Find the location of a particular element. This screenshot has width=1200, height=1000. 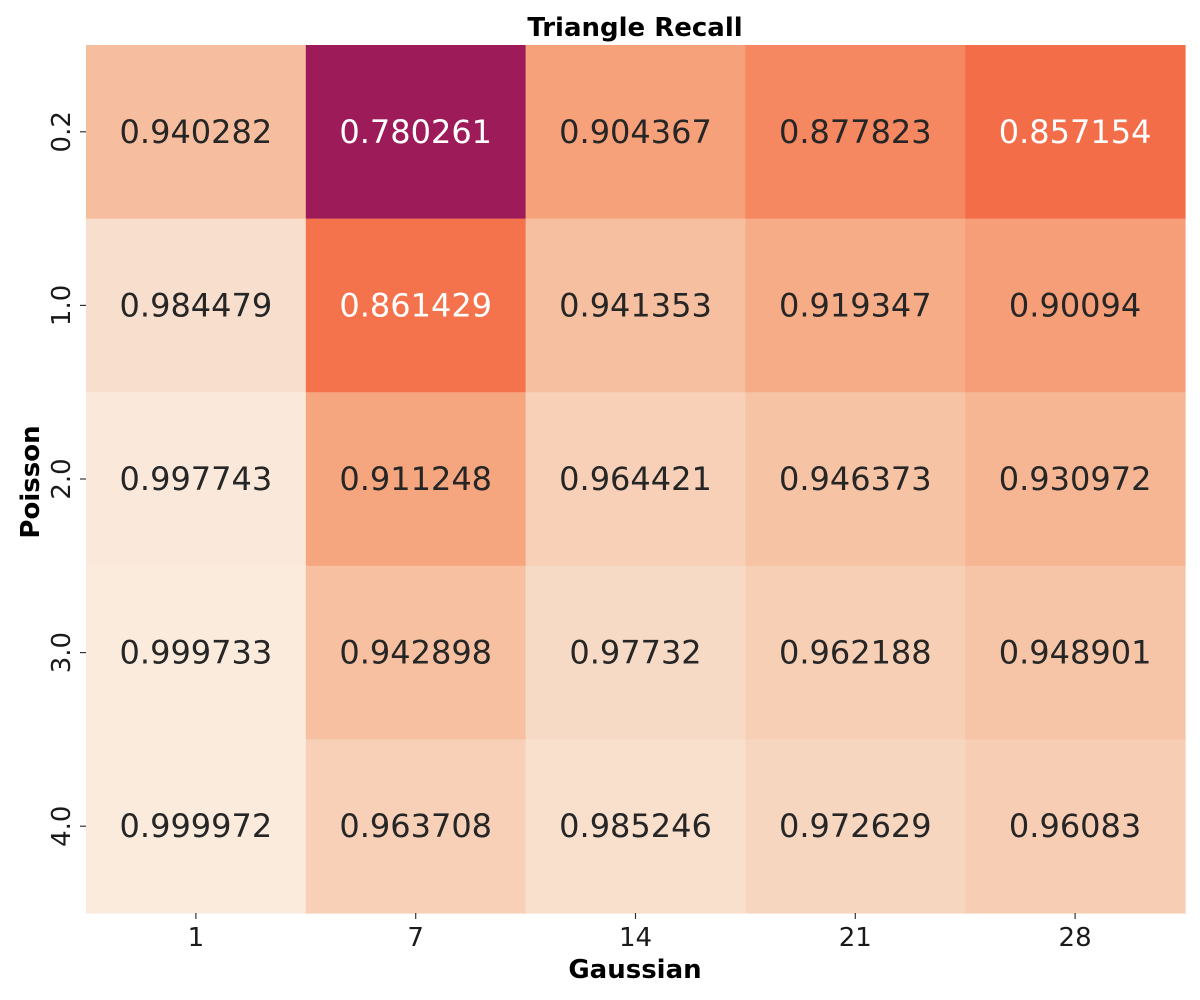

heatmap-cell-value: 0.96083 is located at coordinates (1075, 826).